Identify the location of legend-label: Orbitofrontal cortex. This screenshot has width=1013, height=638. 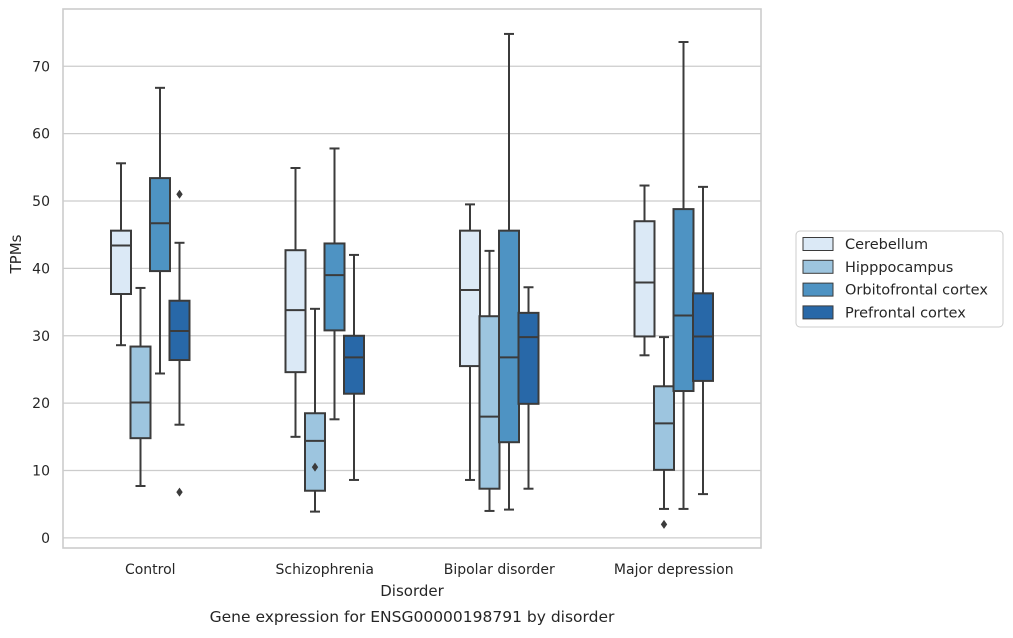
(916, 291).